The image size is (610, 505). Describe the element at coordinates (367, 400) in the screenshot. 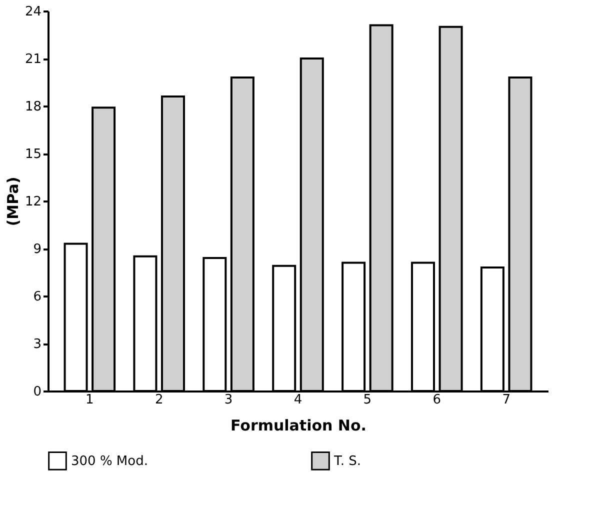

I see `x-tick-label: 5` at that location.